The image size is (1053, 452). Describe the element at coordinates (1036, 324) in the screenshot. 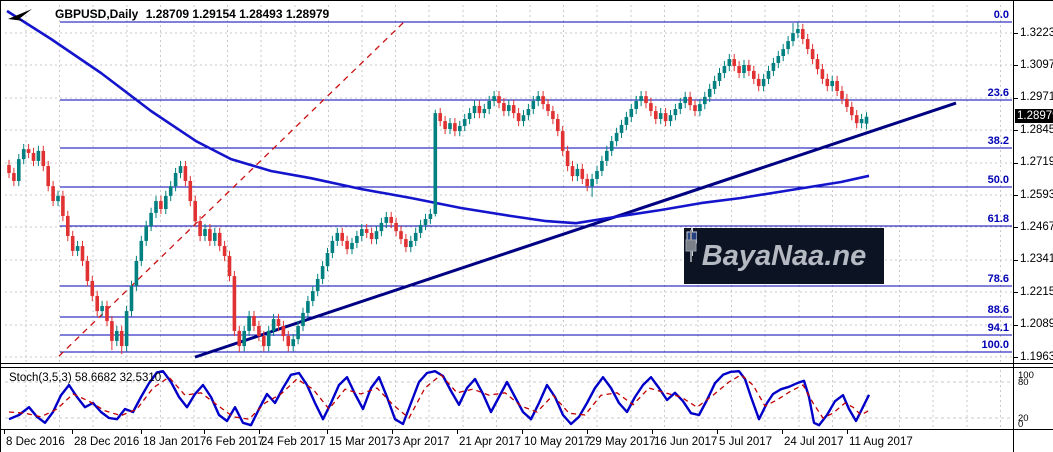

I see `price-axis-label: 1.20895` at that location.